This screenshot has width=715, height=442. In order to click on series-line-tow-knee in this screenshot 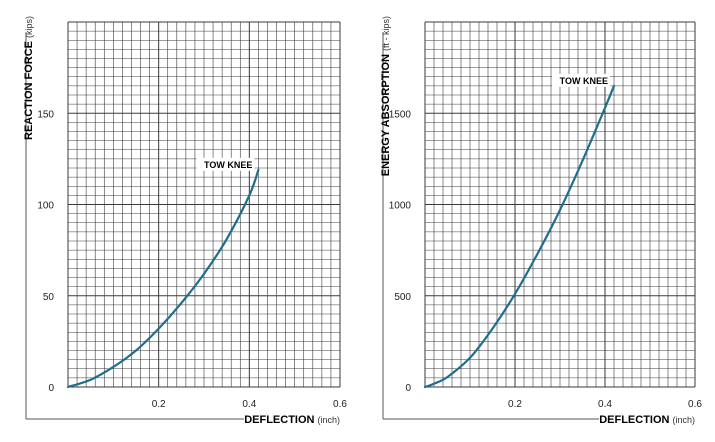, I will do `click(163, 278)`.